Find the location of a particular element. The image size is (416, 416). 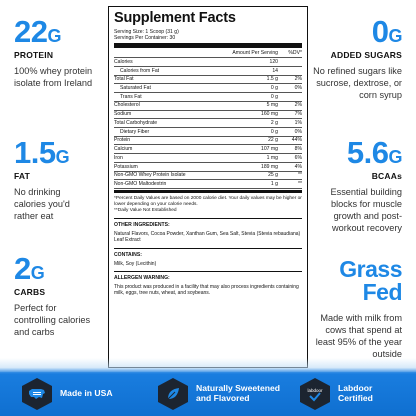

nutrient-dv: 44% is located at coordinates (296, 140).